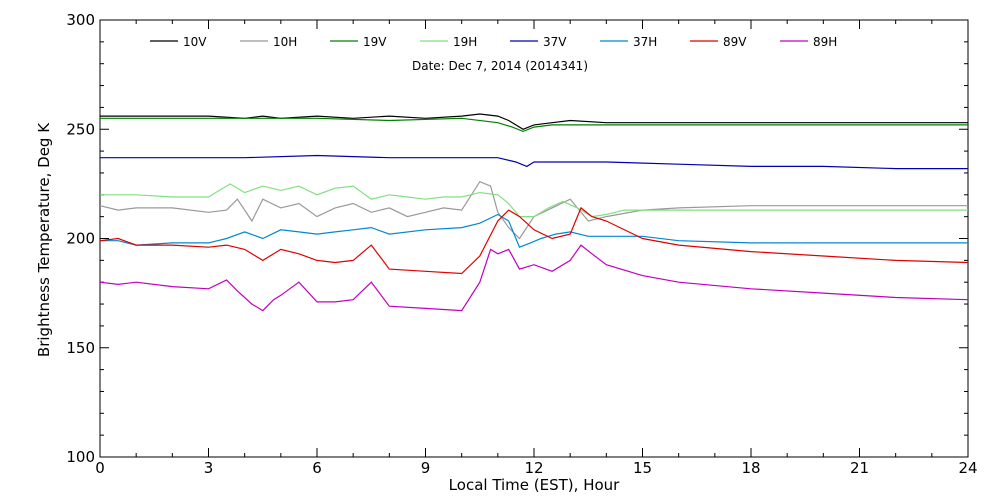  I want to click on chart-subtitle: Date: Dec 7, 2014 (2014341), so click(500, 66).